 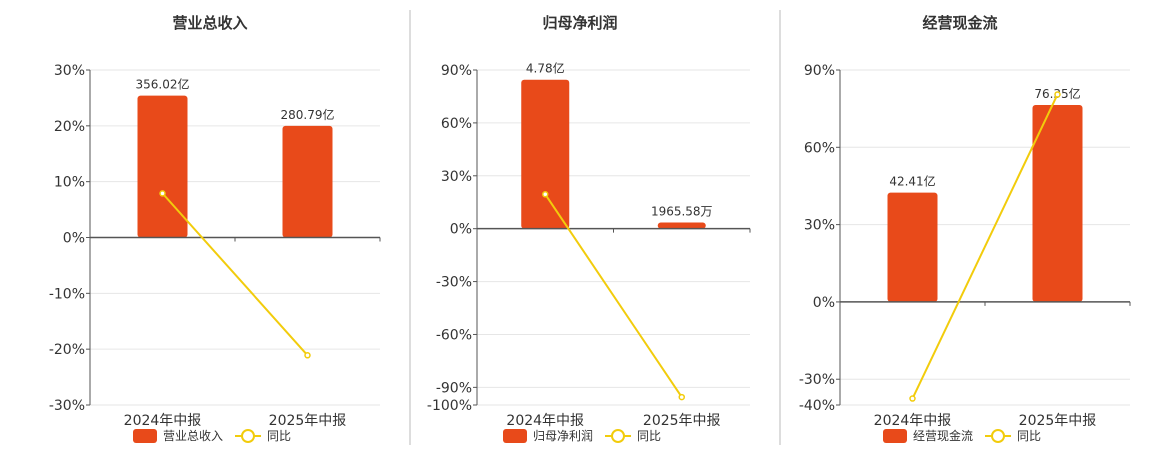 What do you see at coordinates (67, 350) in the screenshot?
I see `y-tick-label: -20%` at bounding box center [67, 350].